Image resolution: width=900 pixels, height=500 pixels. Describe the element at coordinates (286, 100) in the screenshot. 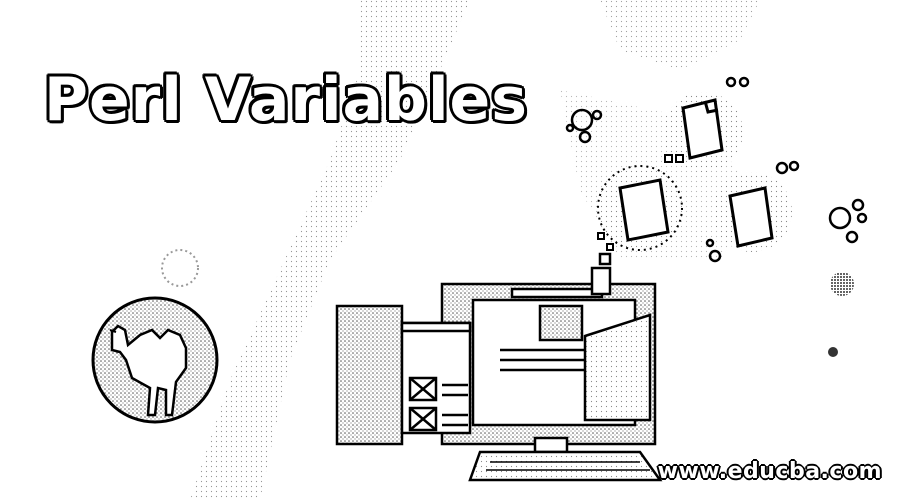

I see `page-title: Perl Variables` at that location.